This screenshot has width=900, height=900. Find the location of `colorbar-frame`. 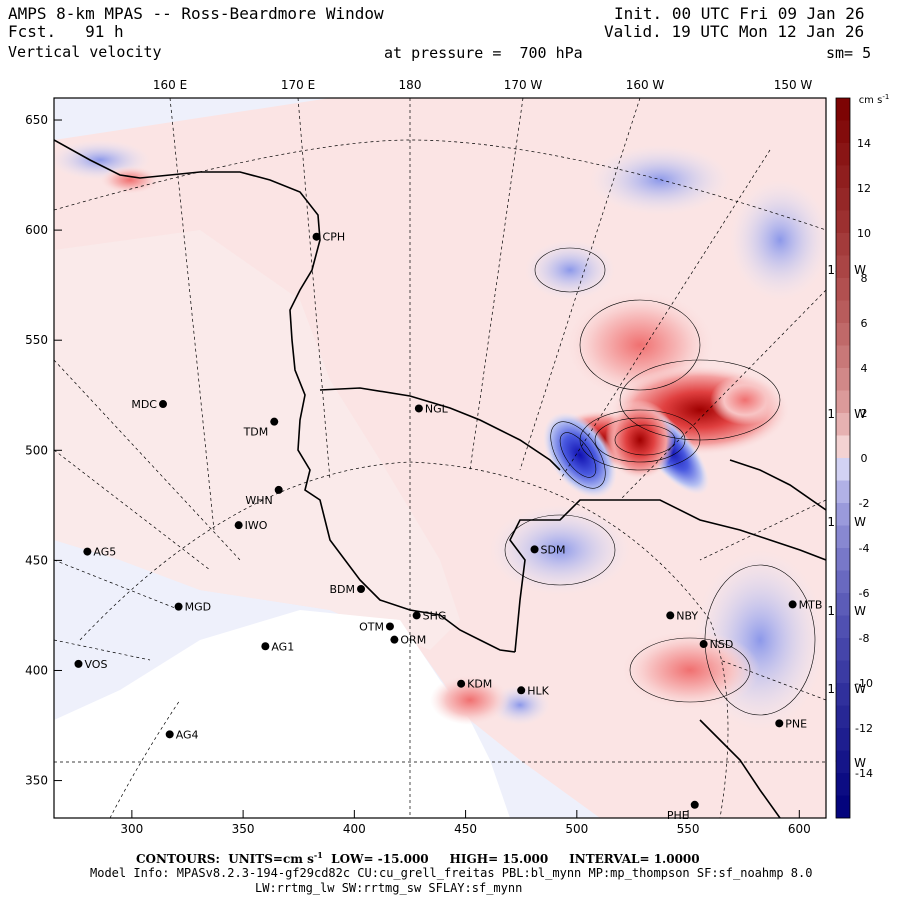

colorbar-frame is located at coordinates (843, 458).